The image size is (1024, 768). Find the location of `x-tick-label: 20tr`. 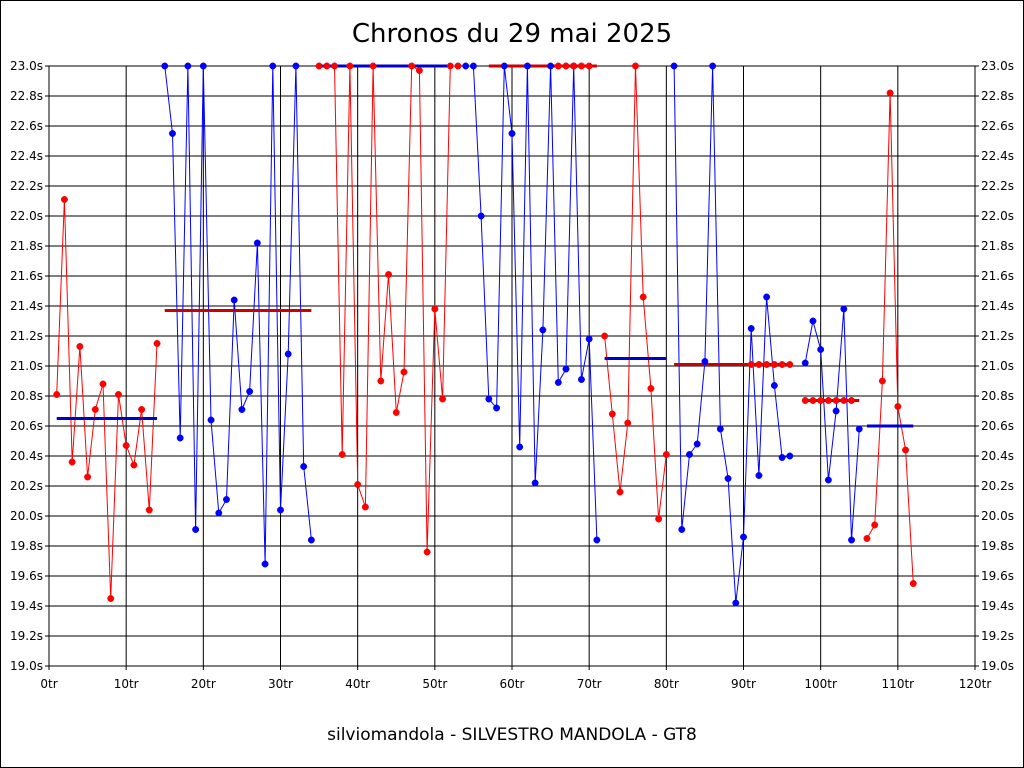

x-tick-label: 20tr is located at coordinates (203, 684).